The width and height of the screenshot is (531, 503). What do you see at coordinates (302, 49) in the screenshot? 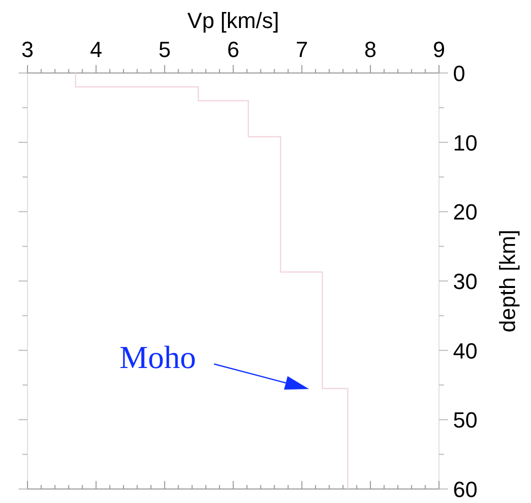
I see `x-tick-label: 7` at bounding box center [302, 49].